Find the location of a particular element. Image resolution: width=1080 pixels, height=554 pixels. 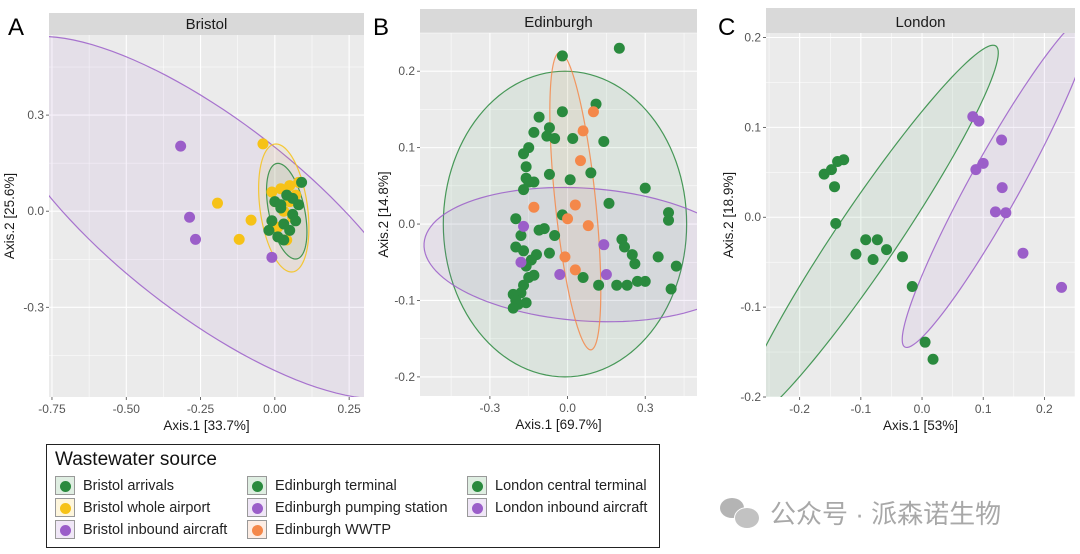

x-tick-label: 0.2 is located at coordinates (1044, 409).